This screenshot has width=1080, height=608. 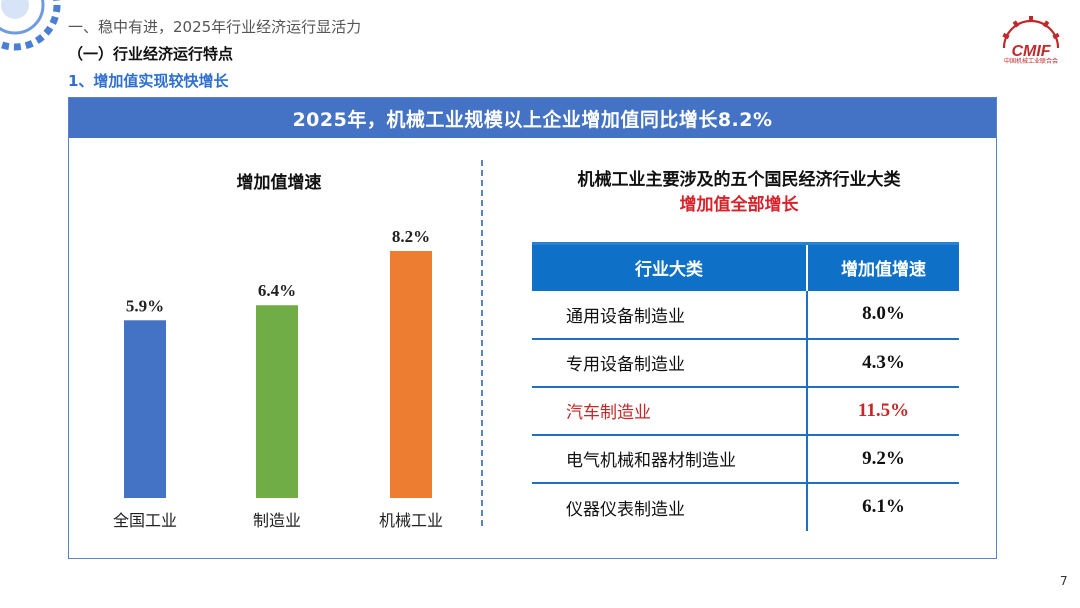 I want to click on bar-value-label: 6.4%, so click(x=277, y=290).